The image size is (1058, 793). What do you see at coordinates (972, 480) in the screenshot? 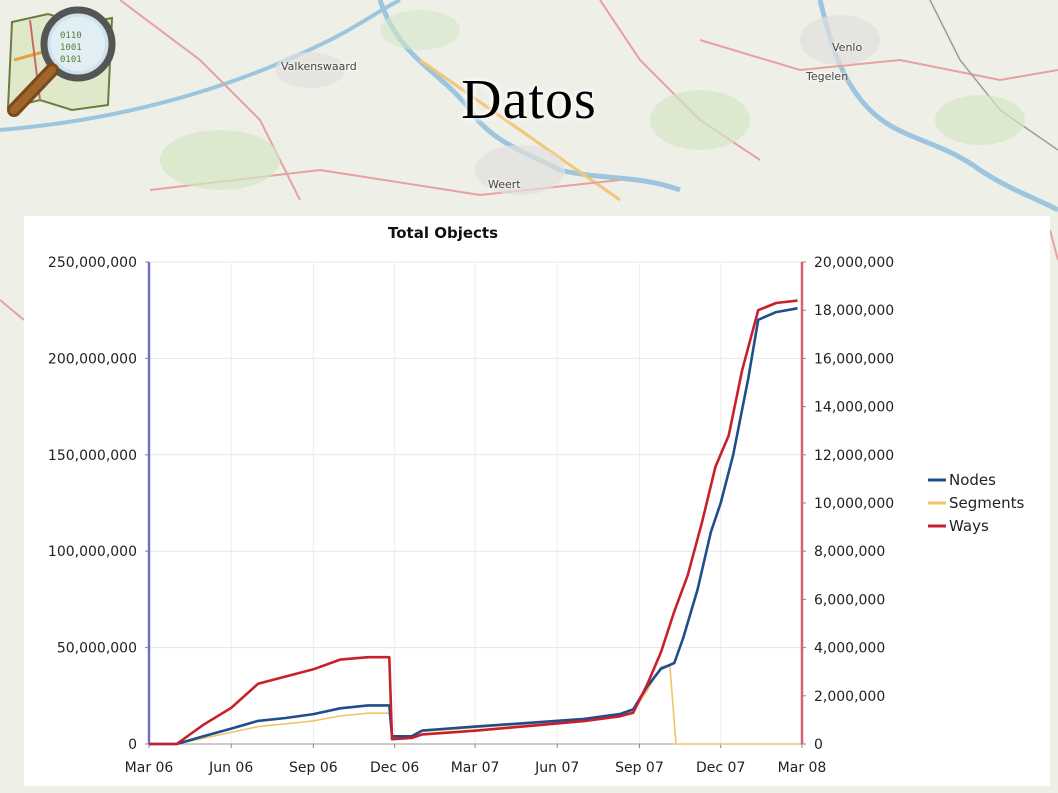
I see `legend-label-nodes: Nodes` at bounding box center [972, 480].